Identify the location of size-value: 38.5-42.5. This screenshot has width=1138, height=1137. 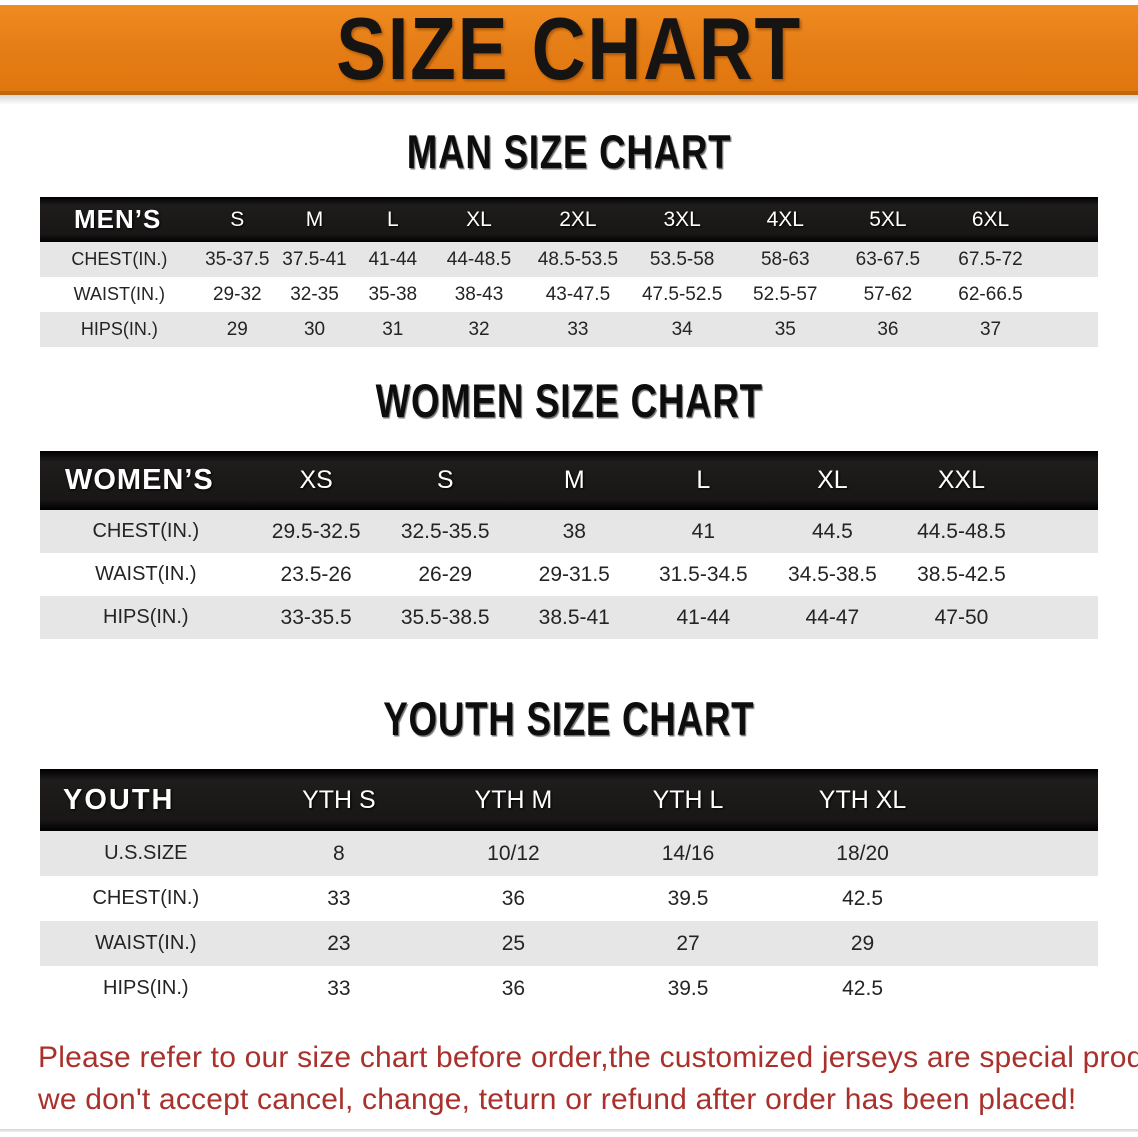
(961, 574).